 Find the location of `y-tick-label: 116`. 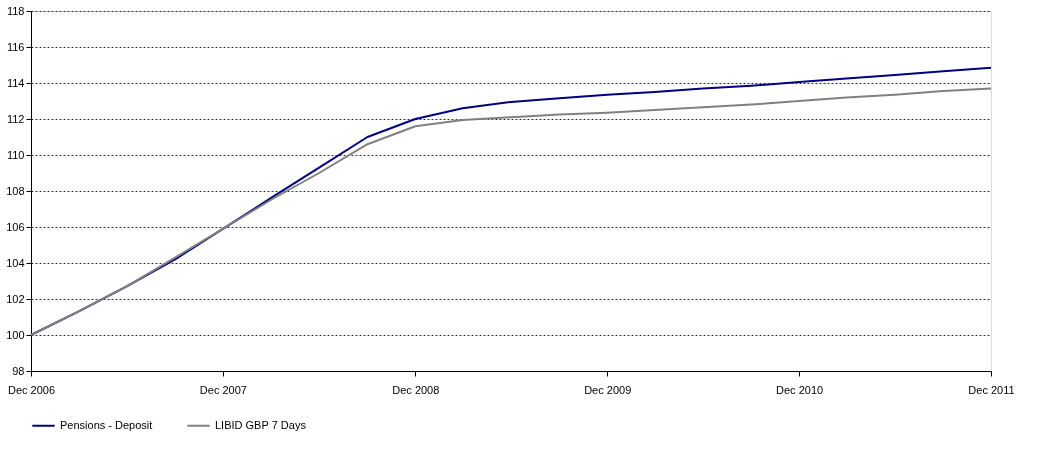

y-tick-label: 116 is located at coordinates (15, 46).